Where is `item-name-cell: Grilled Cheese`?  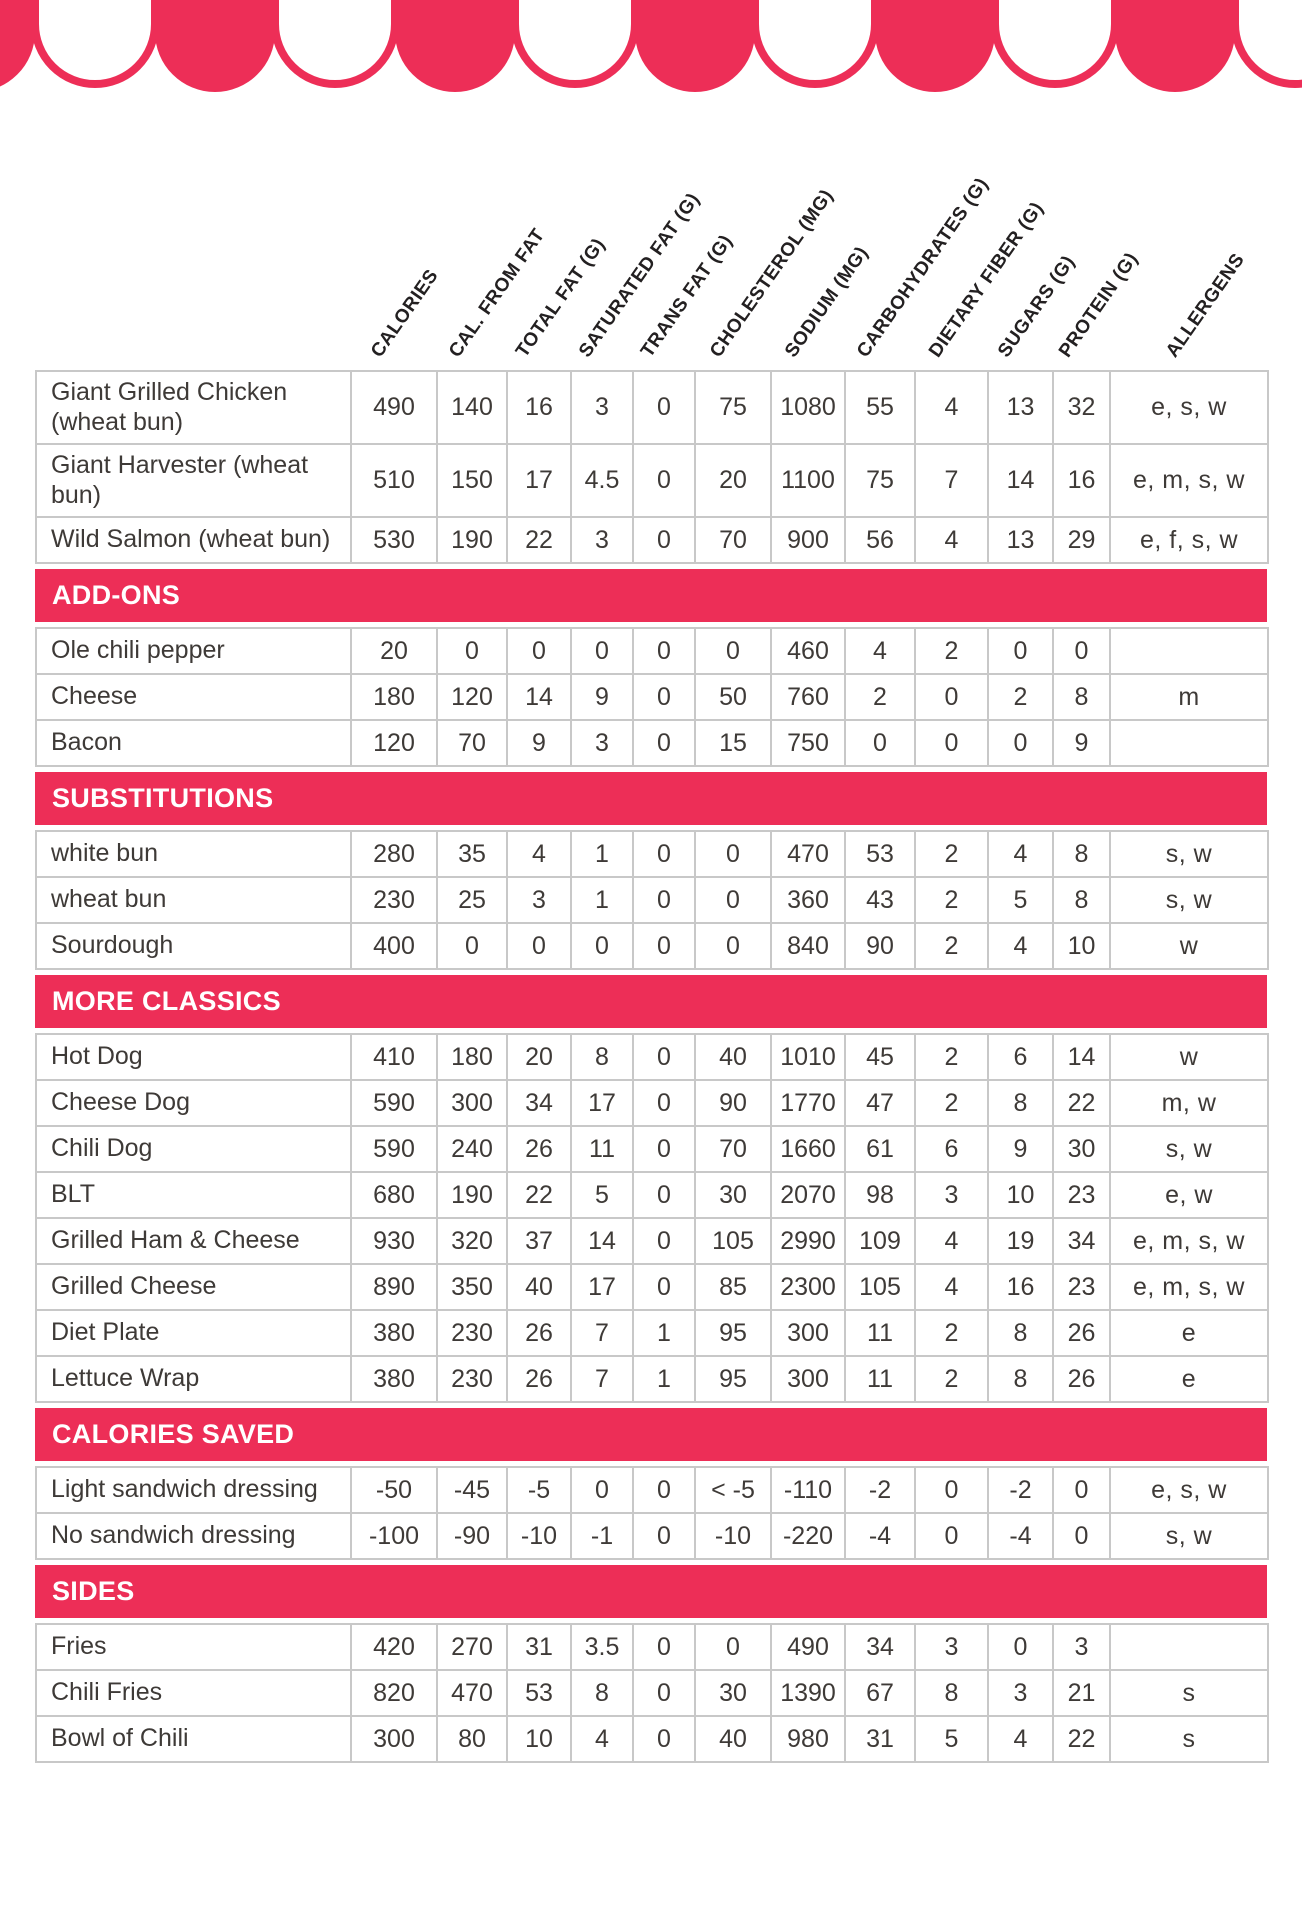 item-name-cell: Grilled Cheese is located at coordinates (193, 1287).